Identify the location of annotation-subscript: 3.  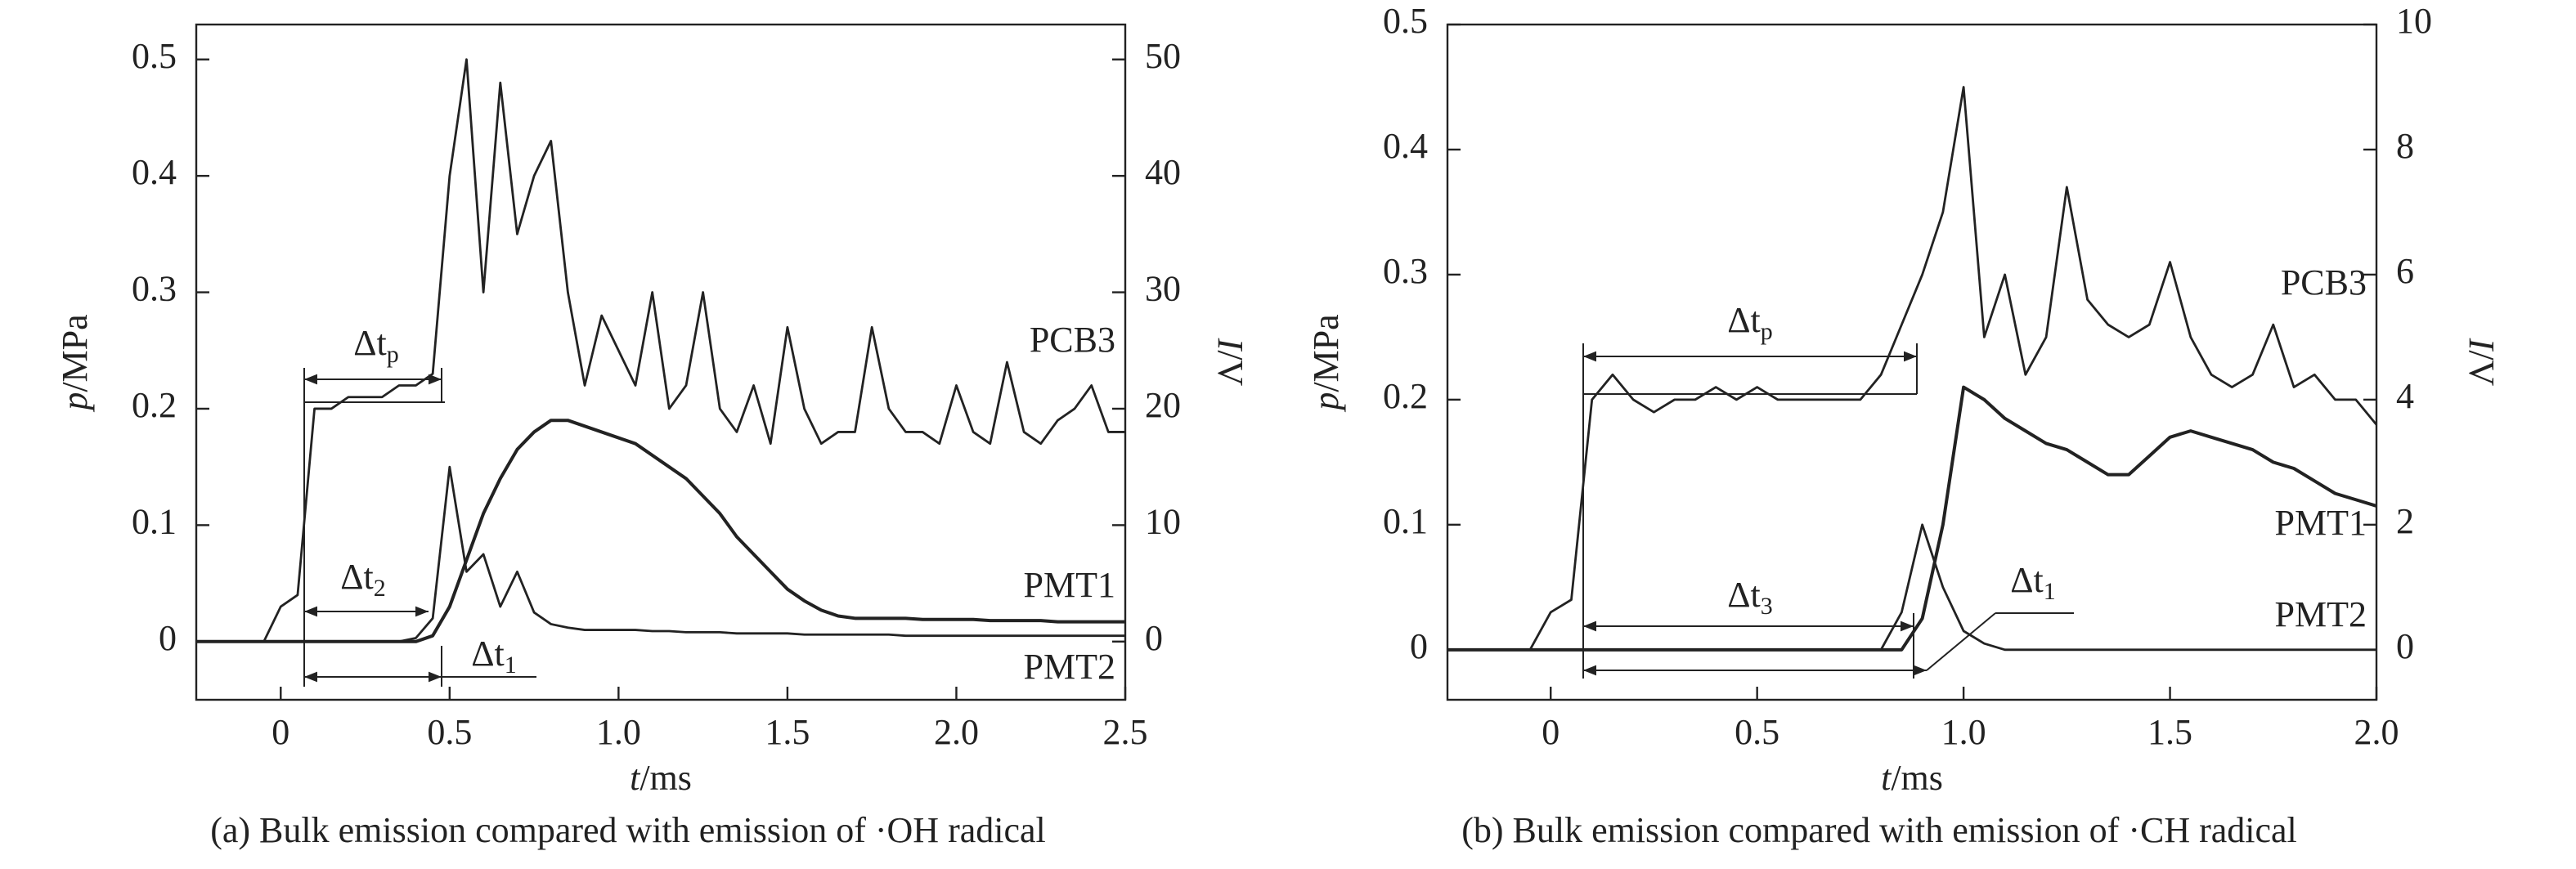
(1767, 606).